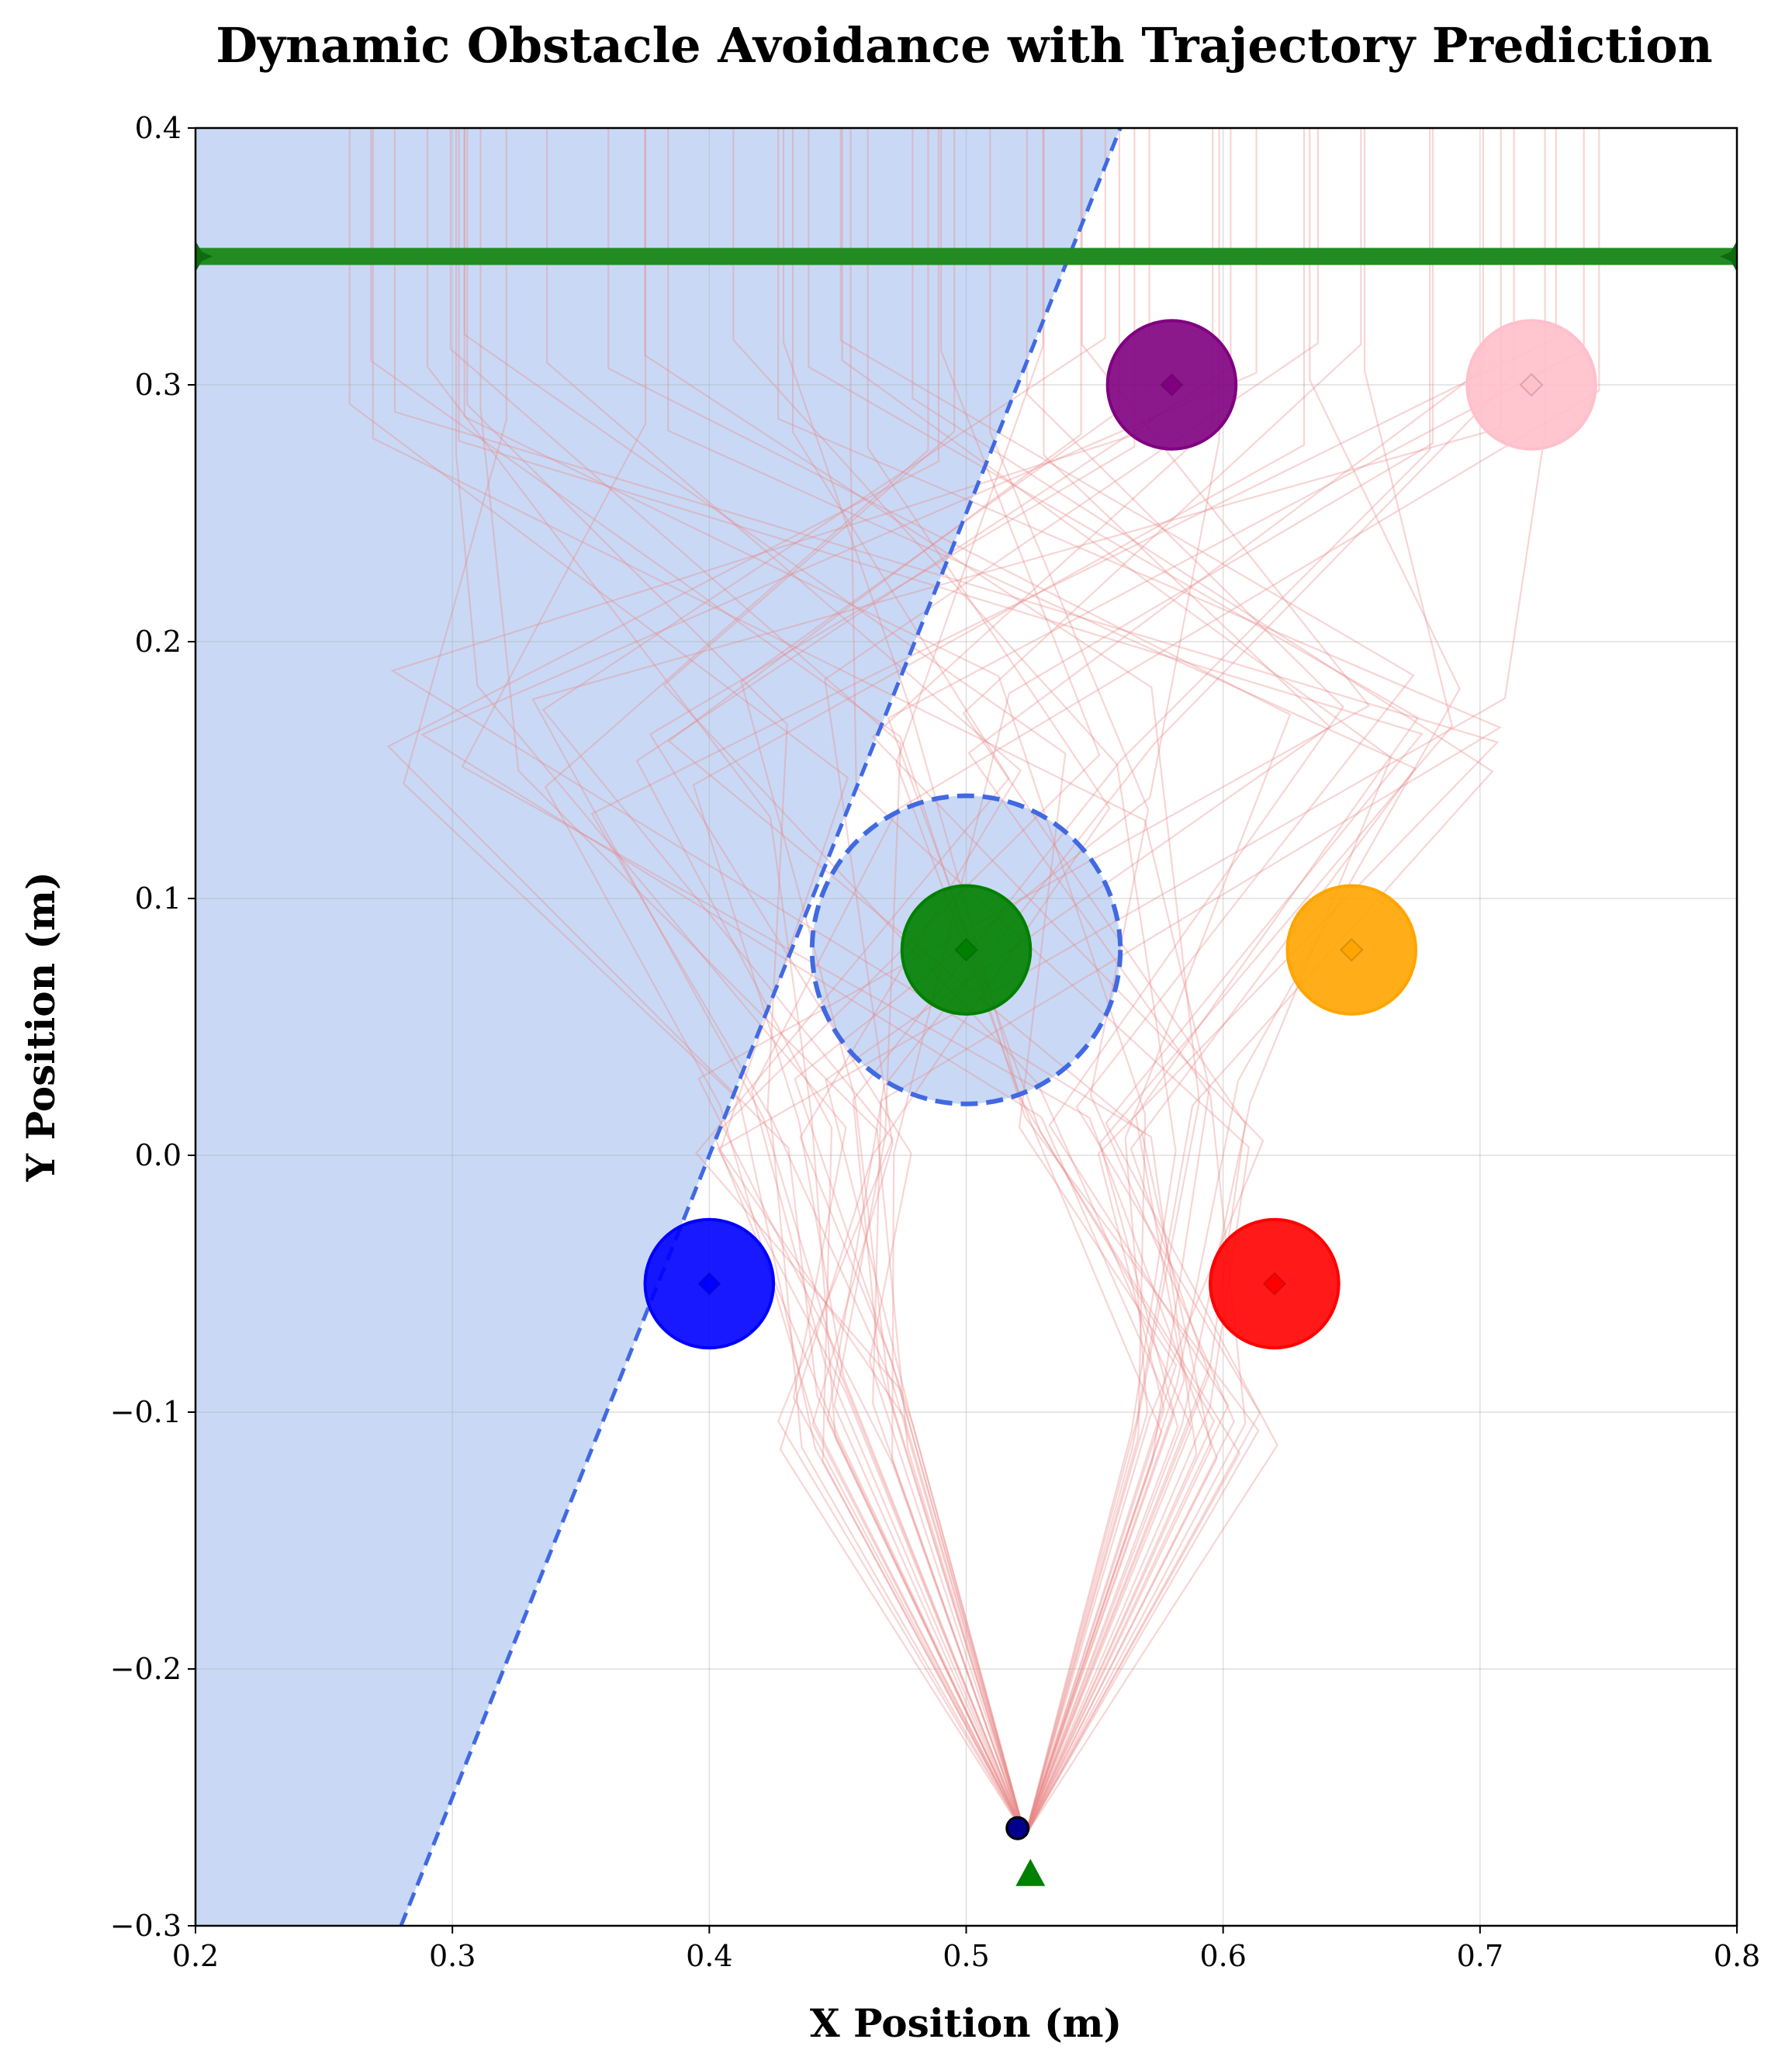 Image resolution: width=1792 pixels, height=2060 pixels. I want to click on trajectory-line, so click(1184, 982).